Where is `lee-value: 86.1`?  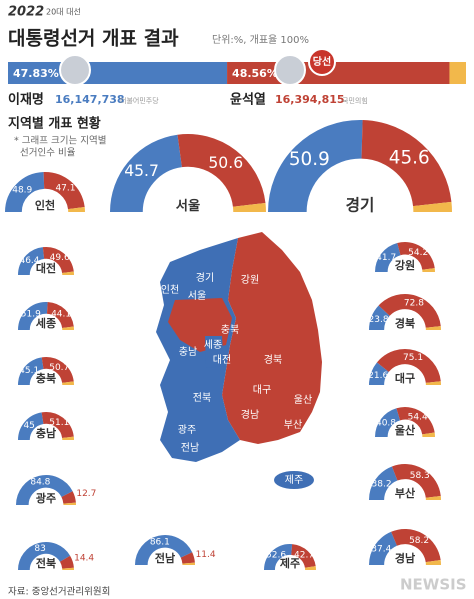
lee-value: 86.1 is located at coordinates (160, 542).